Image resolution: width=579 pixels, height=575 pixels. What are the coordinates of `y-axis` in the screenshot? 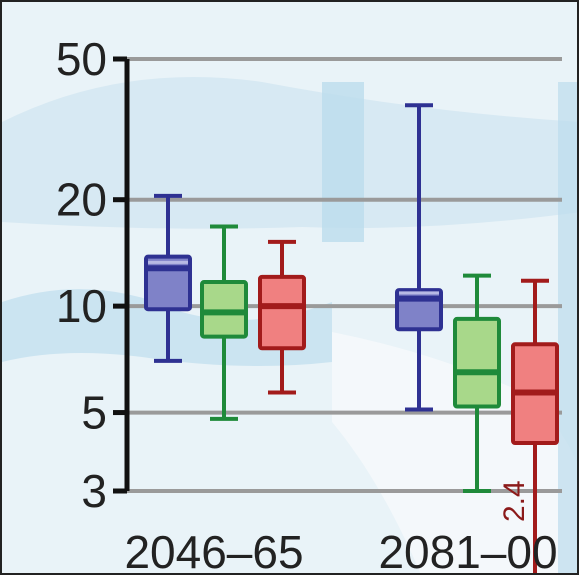 It's located at (121, 275).